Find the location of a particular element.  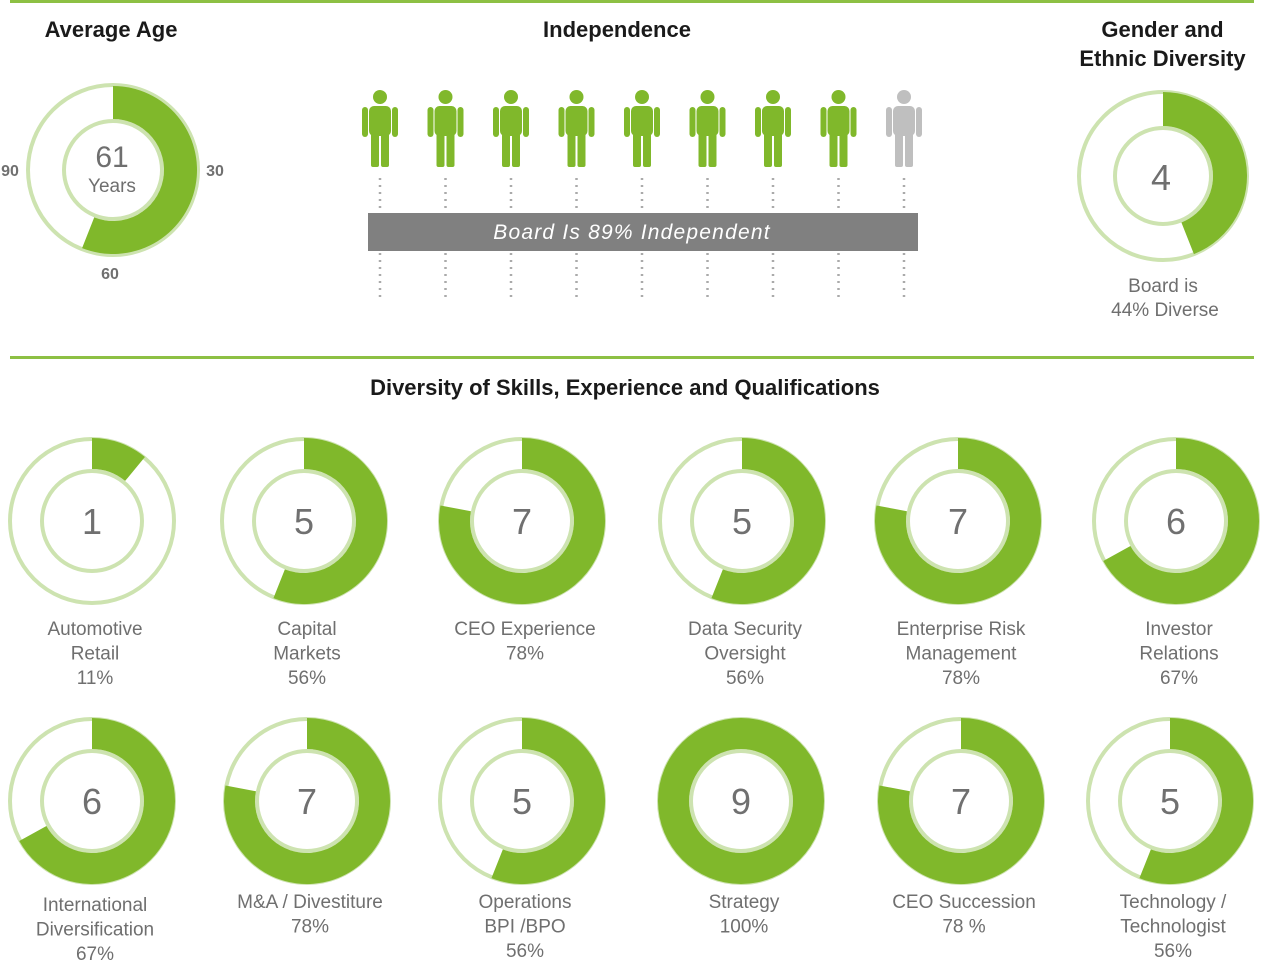

skill-count: 7 is located at coordinates (958, 521).